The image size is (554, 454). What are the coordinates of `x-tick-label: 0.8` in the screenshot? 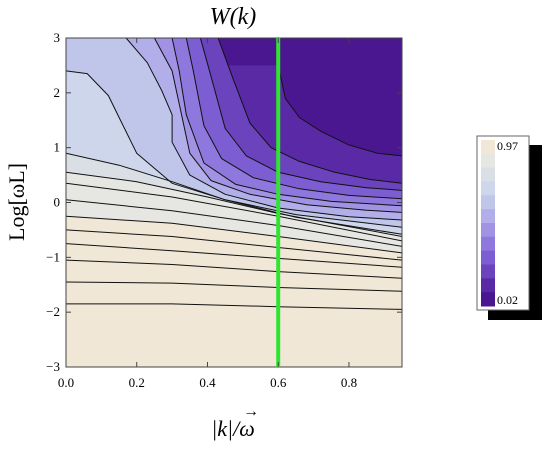 It's located at (349, 382).